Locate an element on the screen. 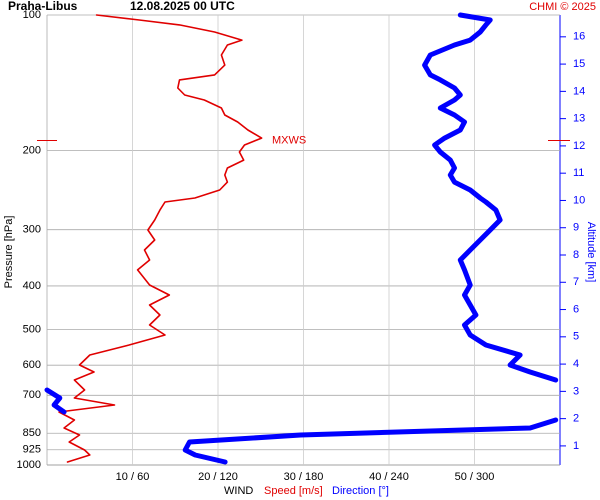 This screenshot has height=500, width=600. x-tick-label: 40 / 240 is located at coordinates (389, 477).